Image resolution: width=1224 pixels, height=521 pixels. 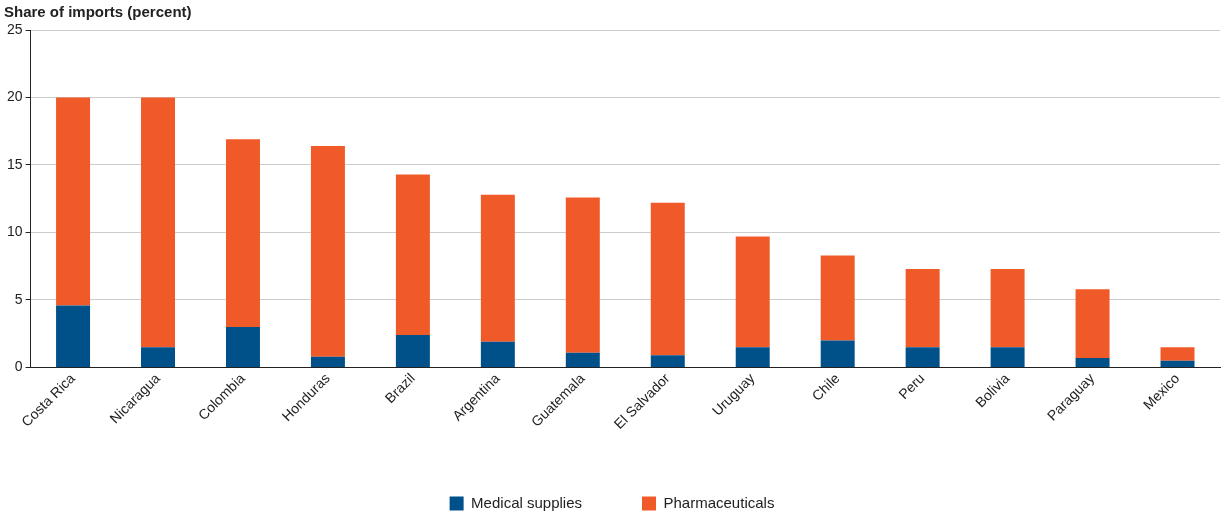 What do you see at coordinates (527, 502) in the screenshot?
I see `legend-label: Medical supplies` at bounding box center [527, 502].